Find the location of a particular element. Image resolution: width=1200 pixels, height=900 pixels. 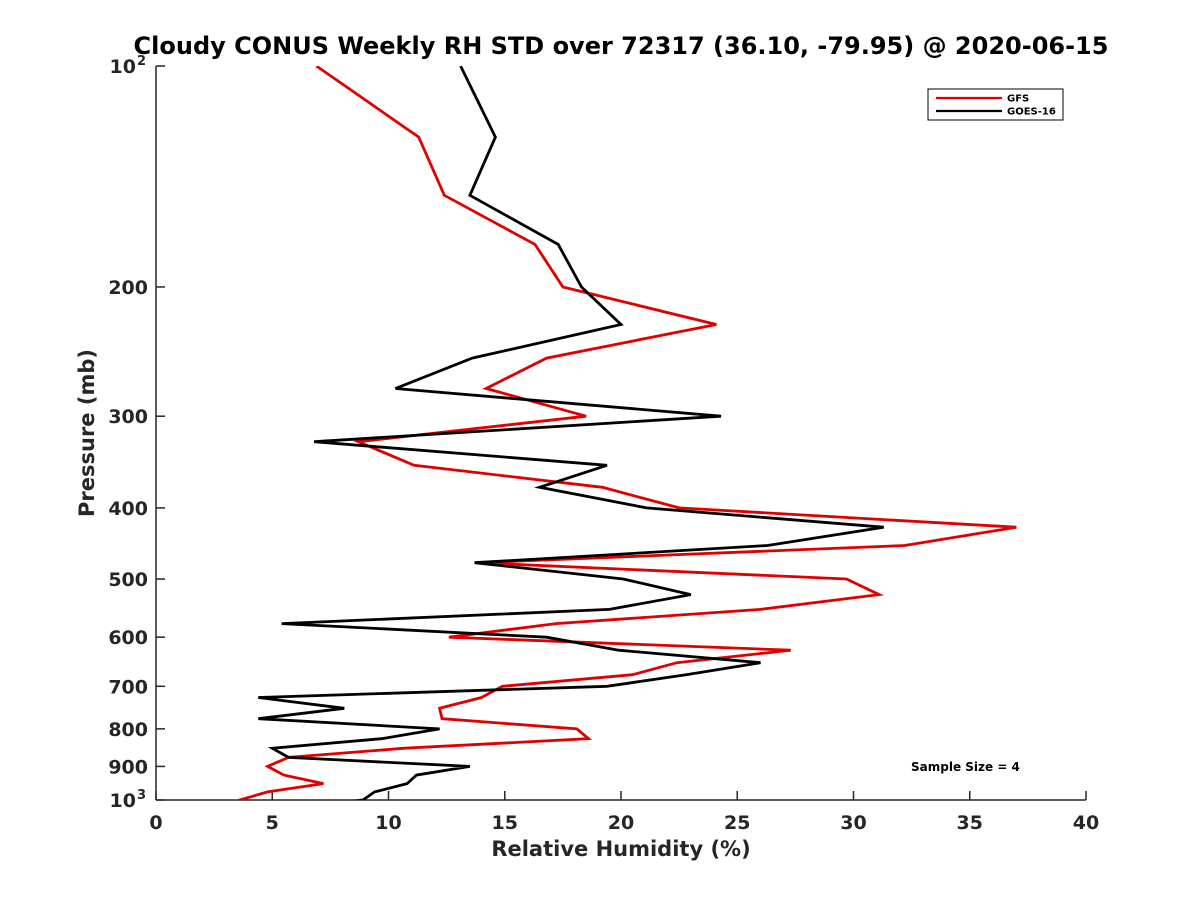

y-tick-label: 700 is located at coordinates (128, 687).